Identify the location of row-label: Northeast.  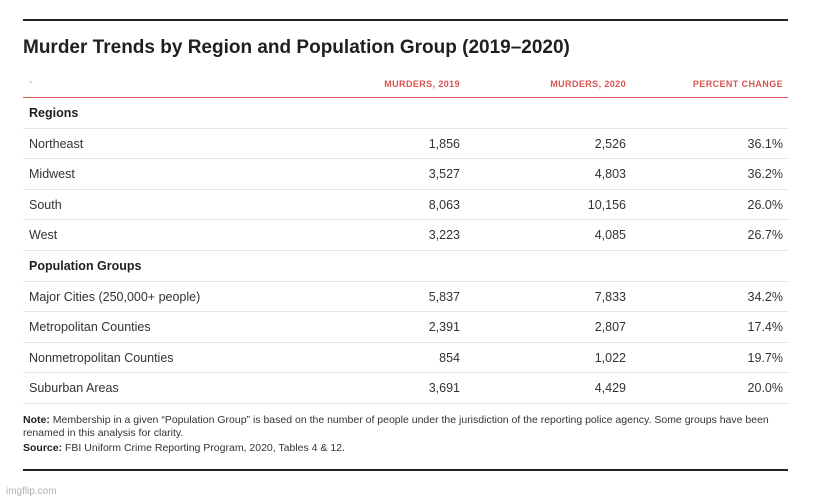
(56, 143).